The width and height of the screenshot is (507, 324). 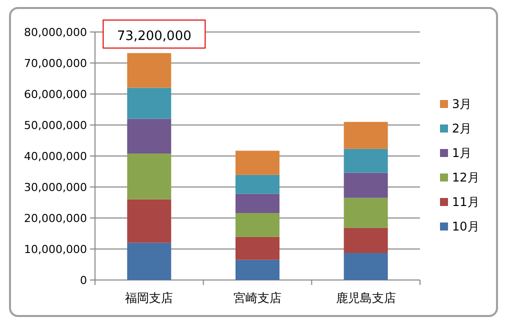 What do you see at coordinates (154, 36) in the screenshot?
I see `total-label: 73,200,000` at bounding box center [154, 36].